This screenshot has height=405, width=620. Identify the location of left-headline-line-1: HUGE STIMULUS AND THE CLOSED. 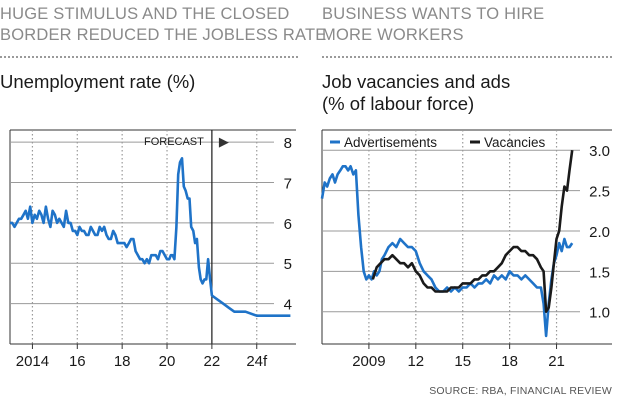
(145, 14).